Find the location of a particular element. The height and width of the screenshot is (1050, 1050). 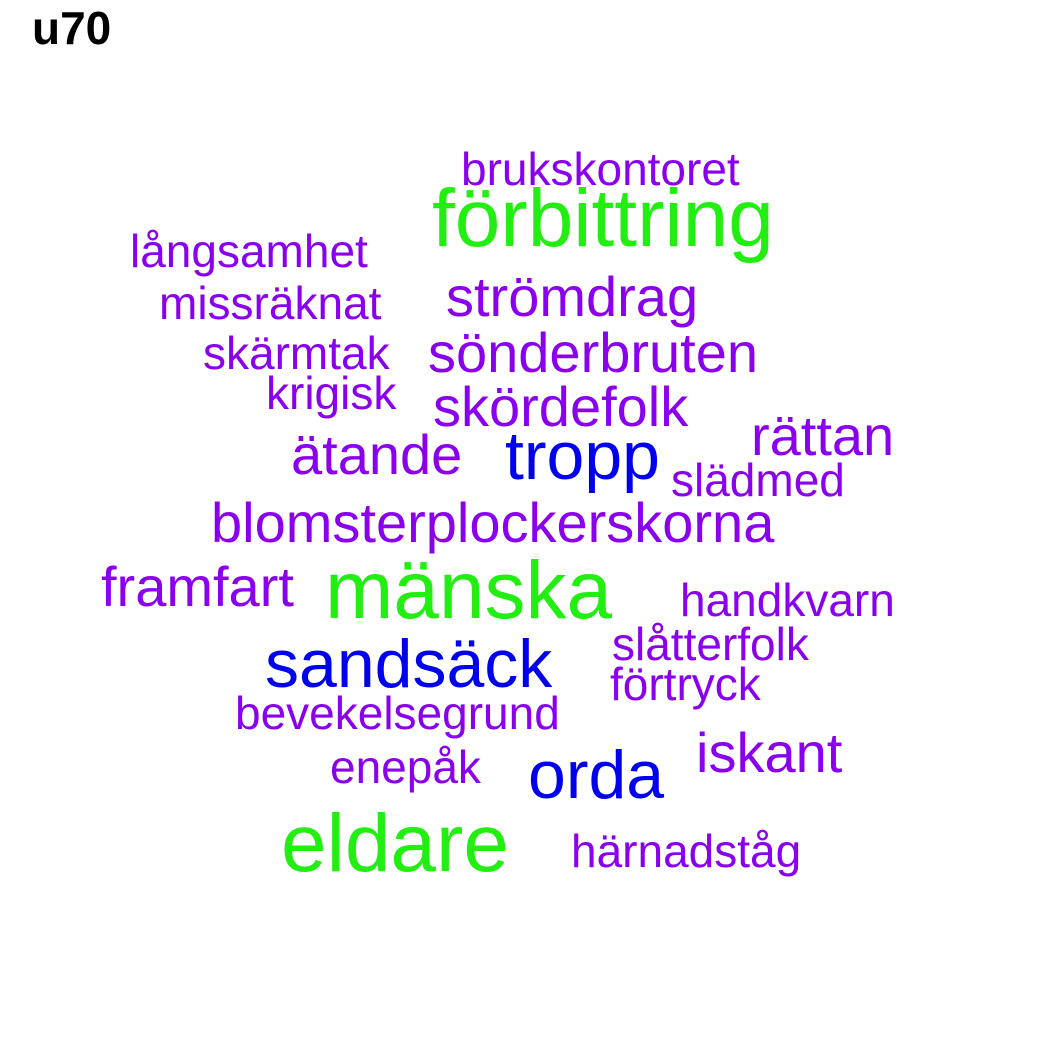

word-sonderbruten: sönderbruten is located at coordinates (593, 352).